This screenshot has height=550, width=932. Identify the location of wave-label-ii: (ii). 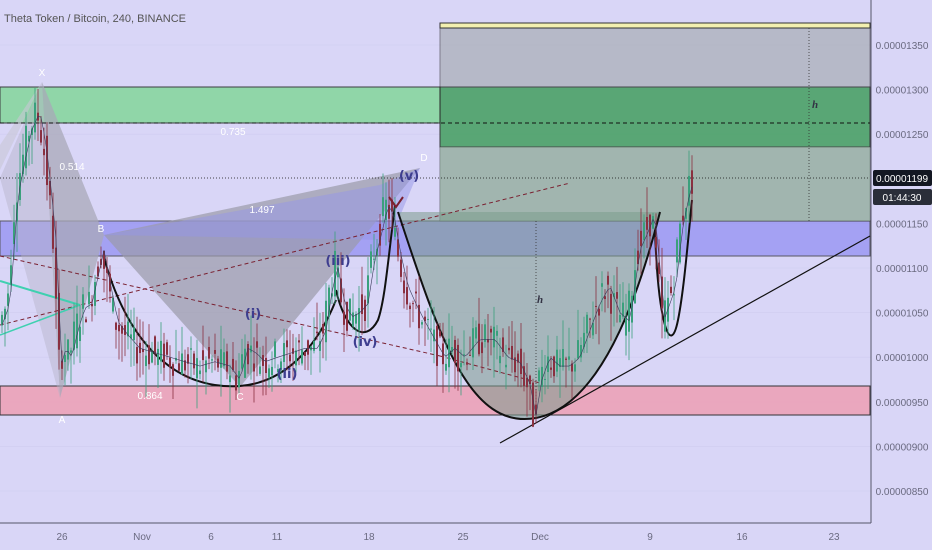
(287, 374).